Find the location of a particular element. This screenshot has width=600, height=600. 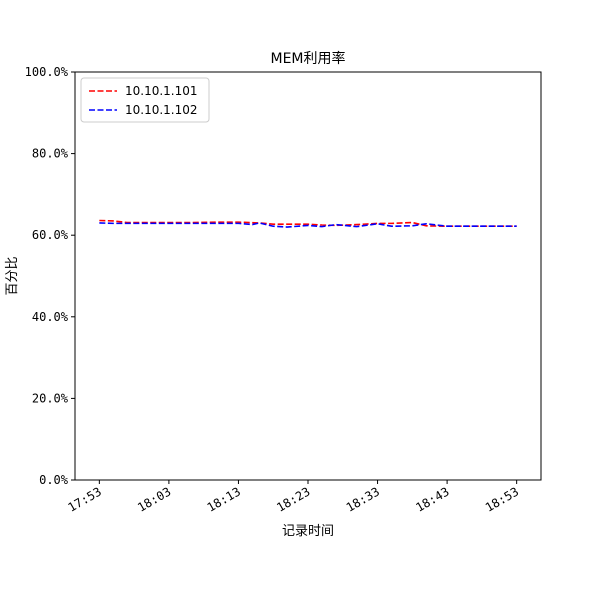

legend-box is located at coordinates (145, 100).